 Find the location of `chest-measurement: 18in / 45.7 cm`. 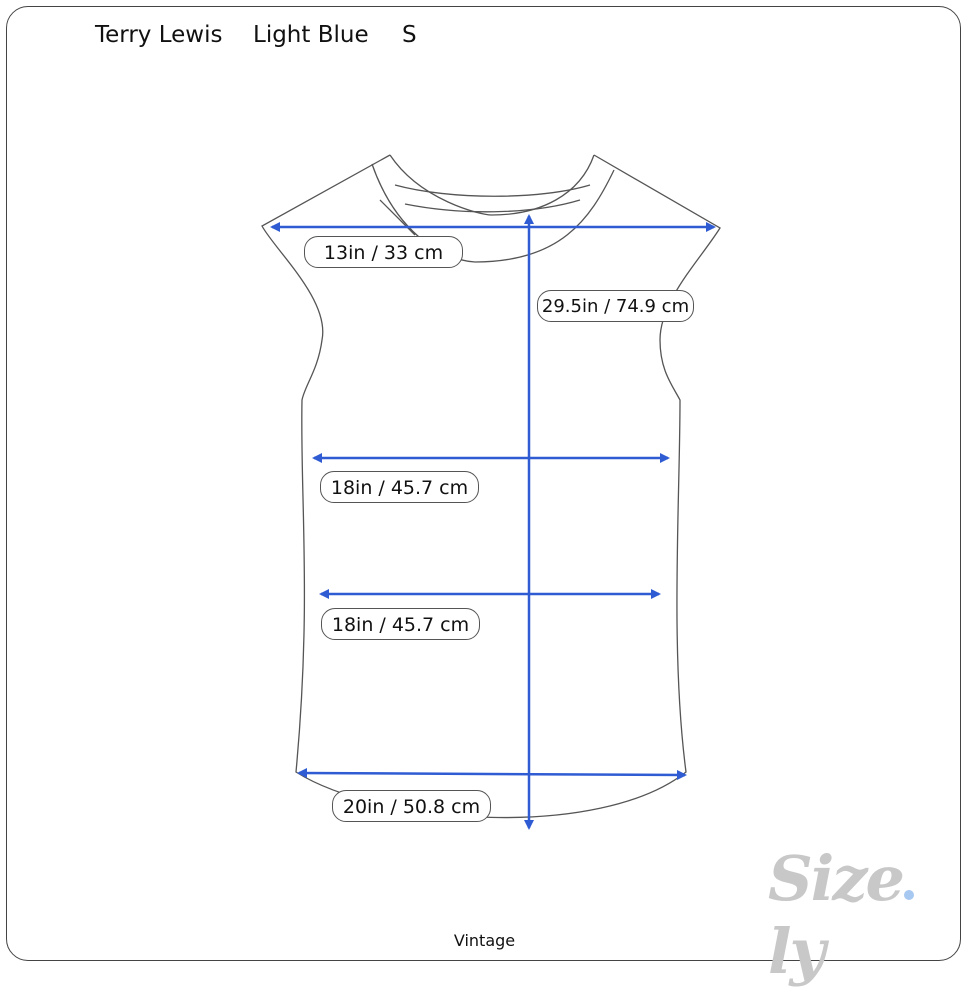

chest-measurement: 18in / 45.7 cm is located at coordinates (399, 487).